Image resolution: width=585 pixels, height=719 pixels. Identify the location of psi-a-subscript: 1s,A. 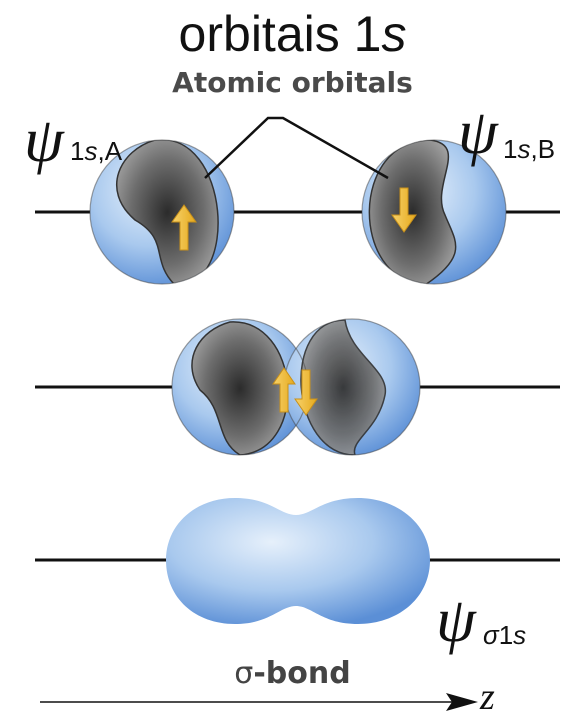
(96, 151).